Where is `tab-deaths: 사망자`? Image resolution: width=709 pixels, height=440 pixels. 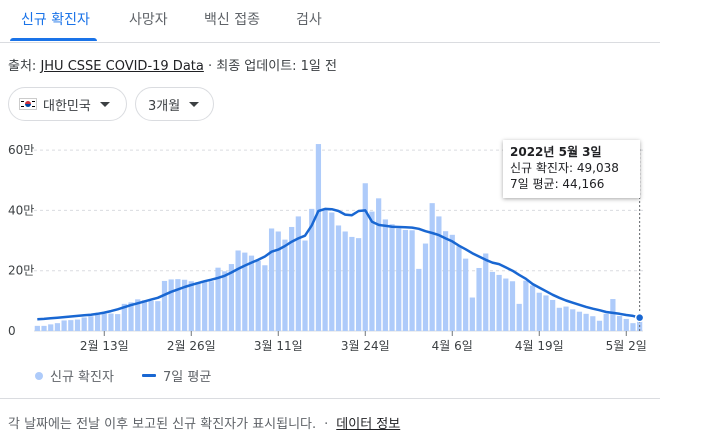
tab-deaths: 사망자 is located at coordinates (148, 20).